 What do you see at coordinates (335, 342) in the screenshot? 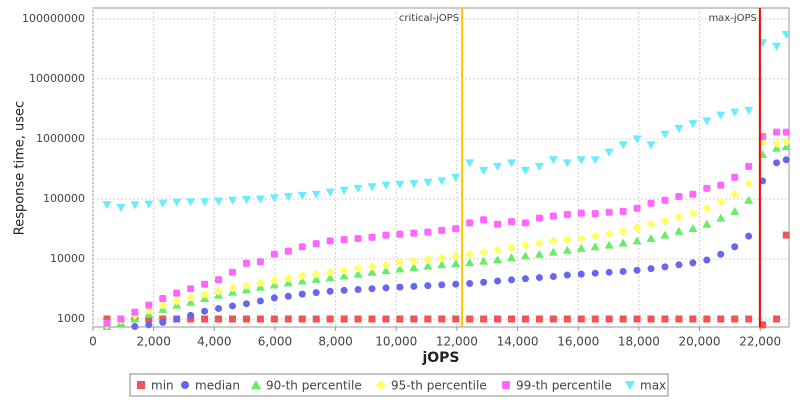
I see `x-tick-label: 8,000` at bounding box center [335, 342].